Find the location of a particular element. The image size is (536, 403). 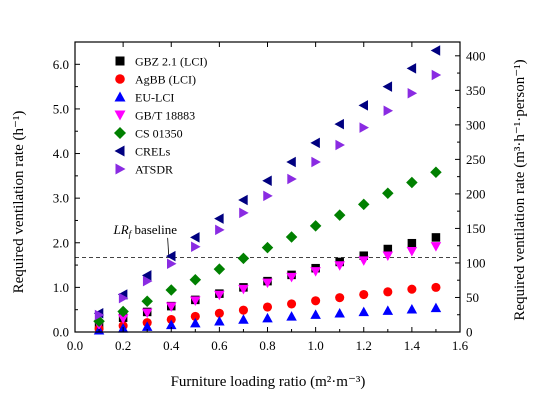

y-right-tick-label-3: 150 is located at coordinates (476, 228).